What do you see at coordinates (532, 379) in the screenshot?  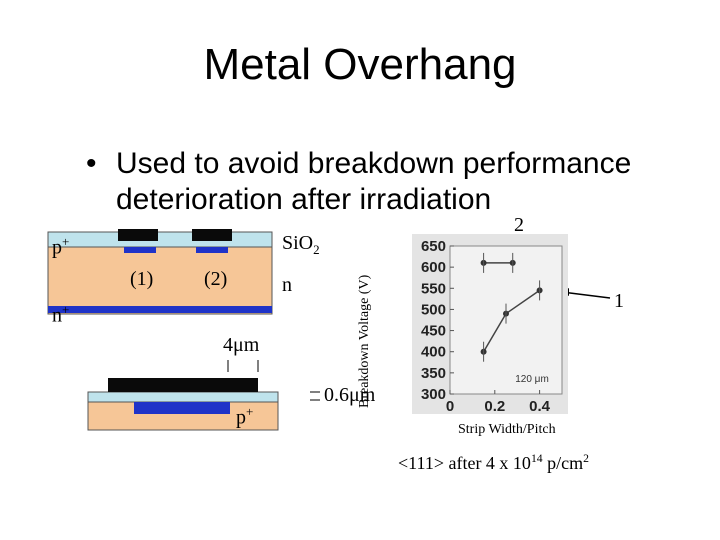 I see `inset-width-label: 120 μm` at bounding box center [532, 379].